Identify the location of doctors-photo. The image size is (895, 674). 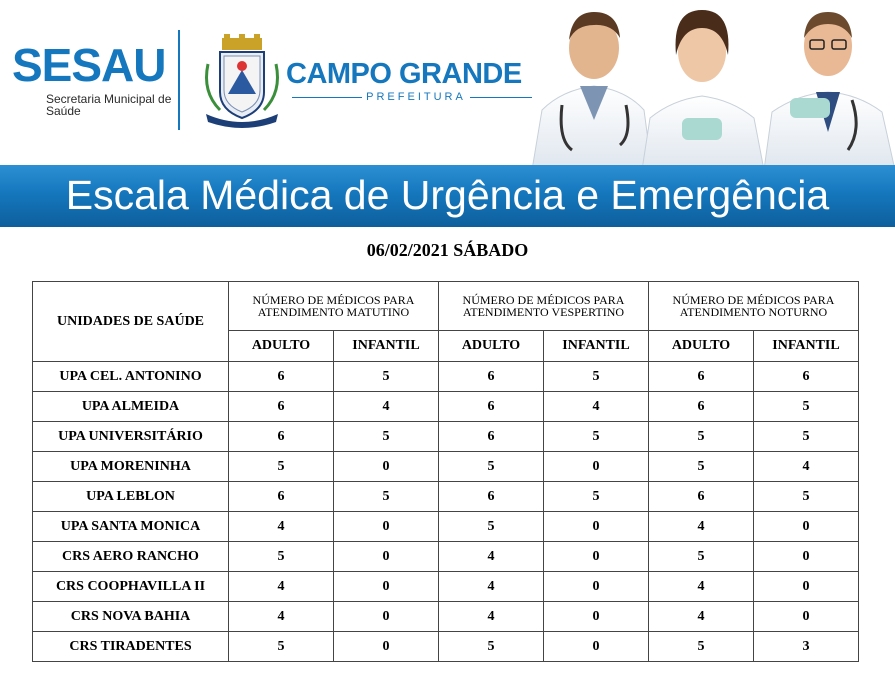
(713, 85).